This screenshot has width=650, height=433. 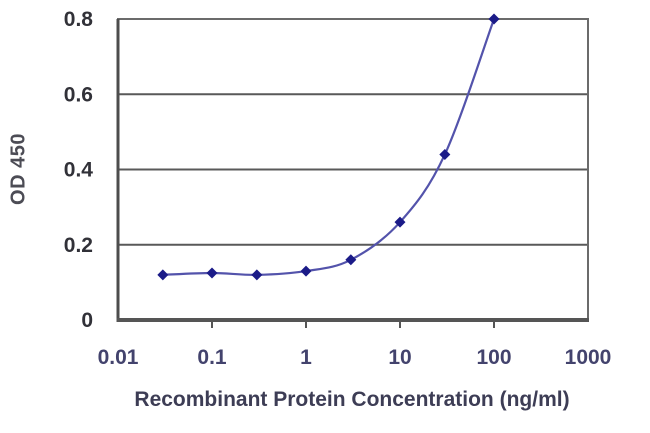 I want to click on y-tick-label: 0.2, so click(x=78, y=245).